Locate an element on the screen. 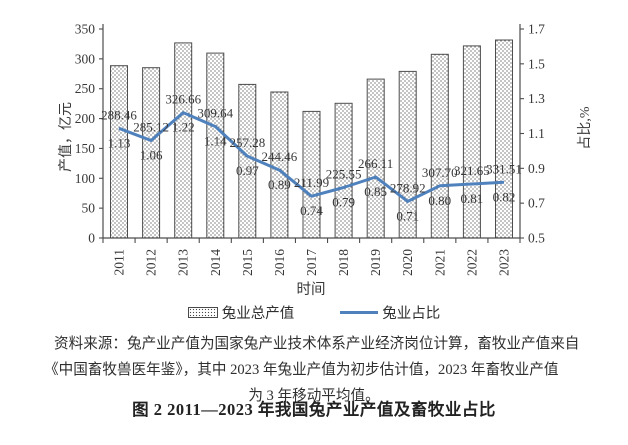  left-axis-tick-label: 300 is located at coordinates (85, 58).